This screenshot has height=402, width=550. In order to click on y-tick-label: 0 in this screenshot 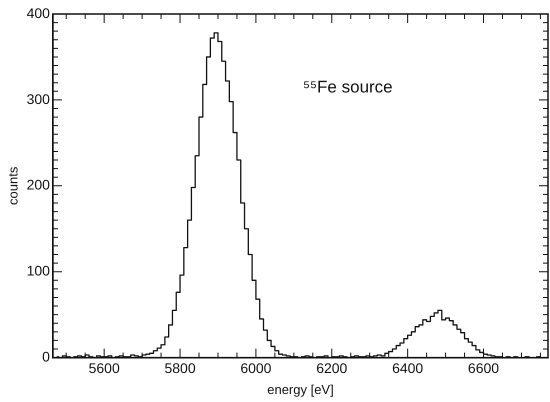, I will do `click(46, 356)`.